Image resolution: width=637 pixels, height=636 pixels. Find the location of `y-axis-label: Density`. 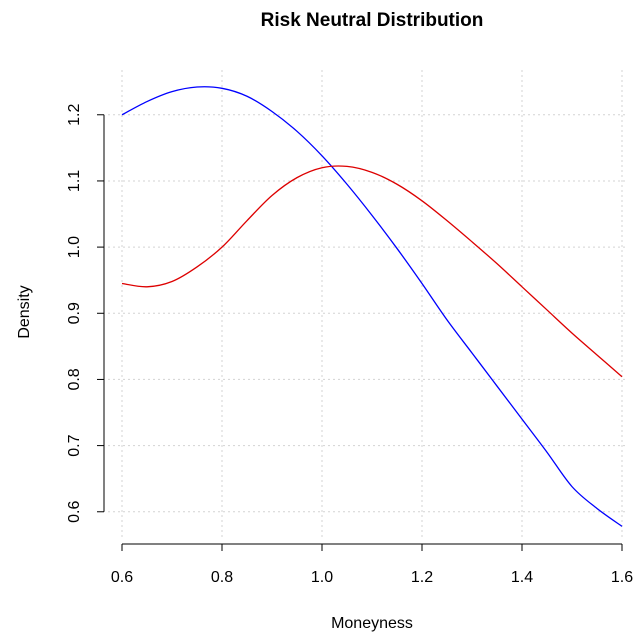

y-axis-label: Density is located at coordinates (24, 311).